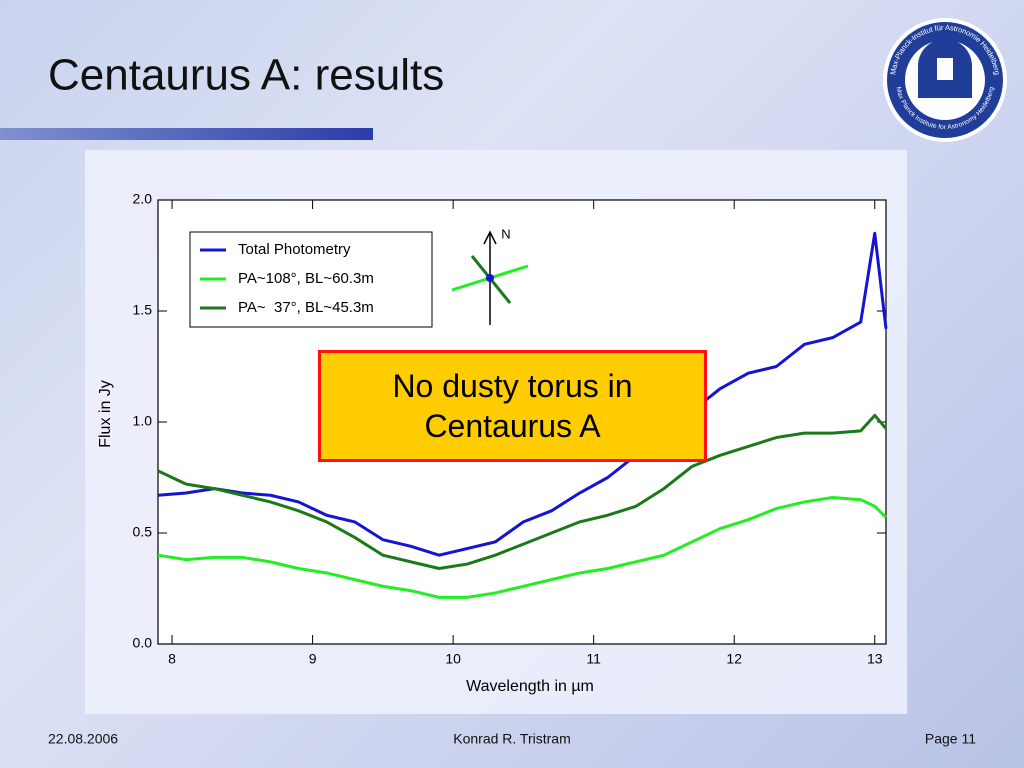  What do you see at coordinates (950, 739) in the screenshot?
I see `footer-page: Page 11` at bounding box center [950, 739].